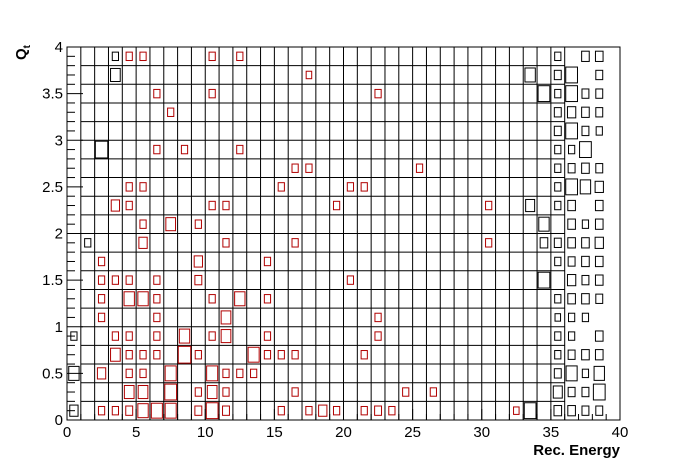 The width and height of the screenshot is (689, 467). What do you see at coordinates (23, 52) in the screenshot?
I see `y-axis-title: Qt` at bounding box center [23, 52].